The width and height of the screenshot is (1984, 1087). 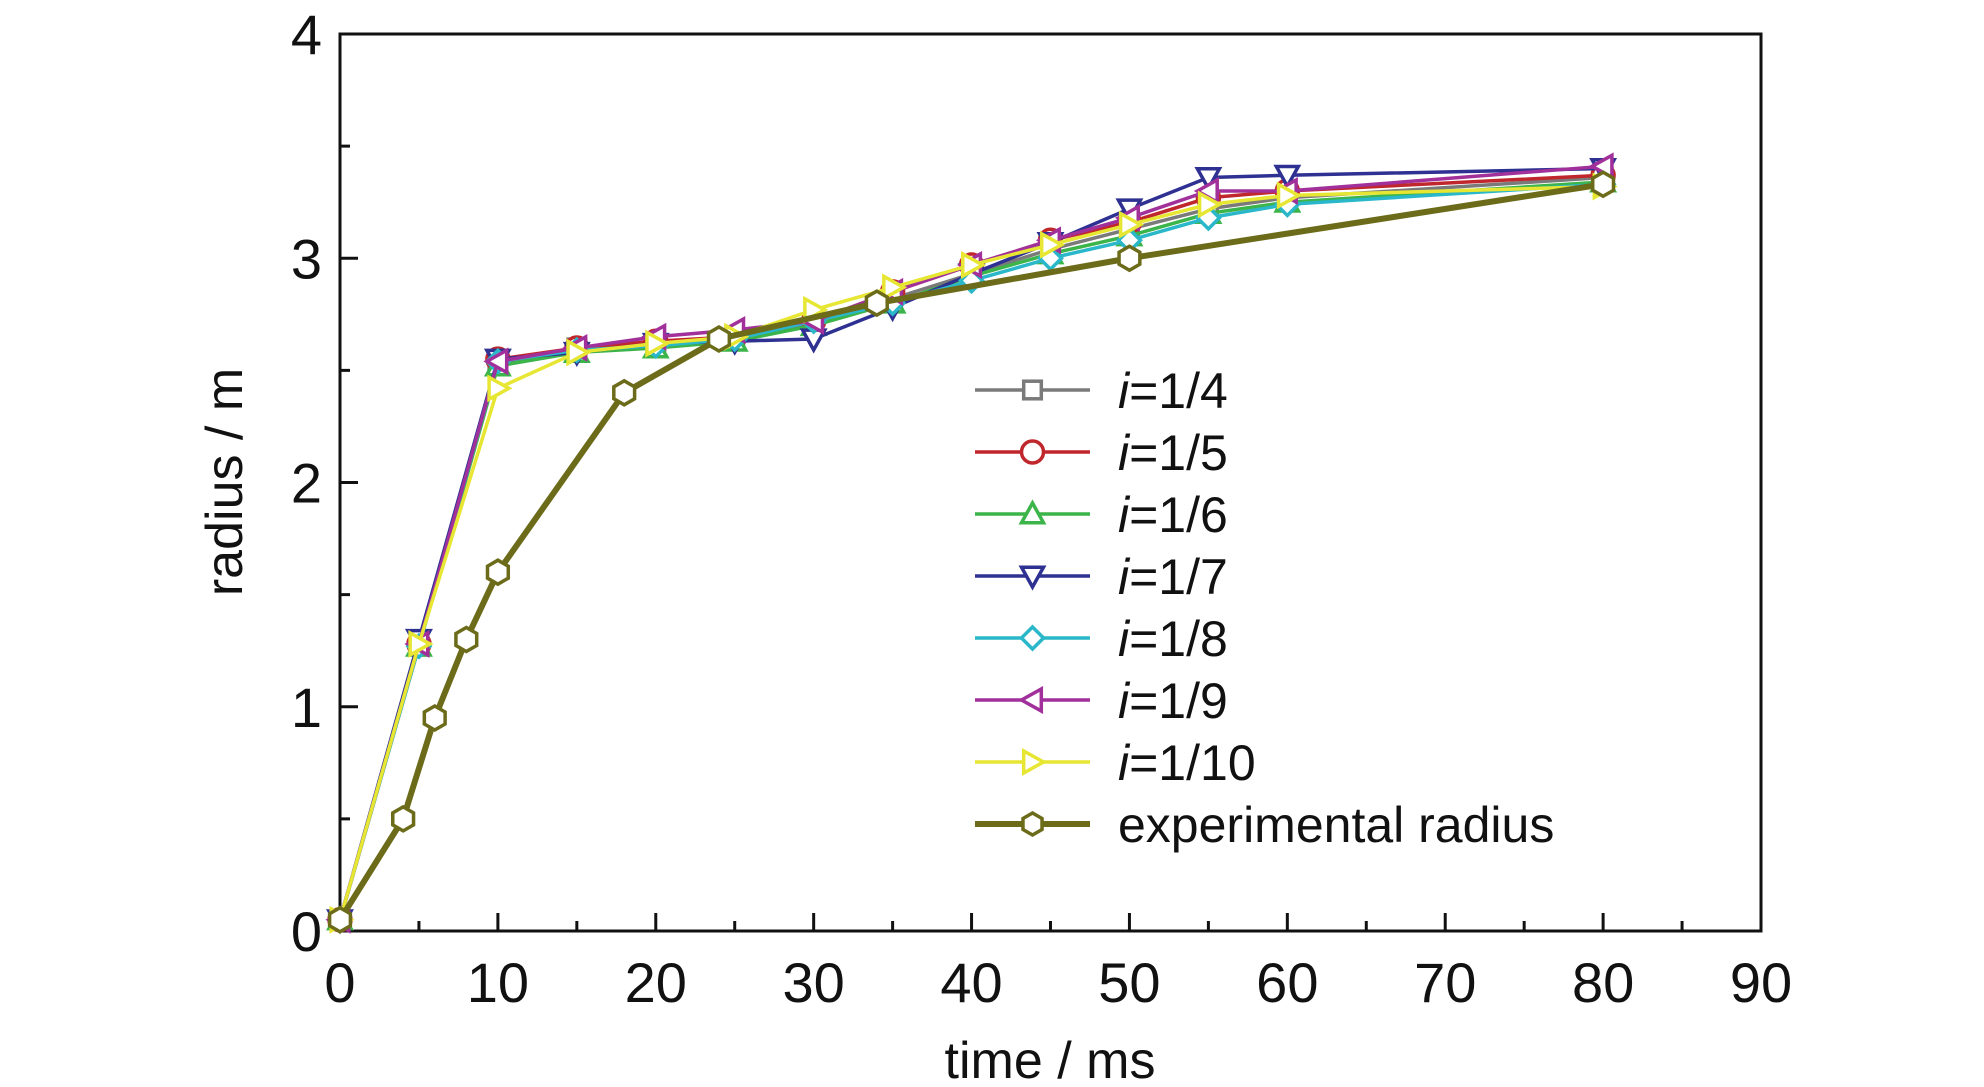 I want to click on y-tick-label: 3, so click(x=306, y=258).